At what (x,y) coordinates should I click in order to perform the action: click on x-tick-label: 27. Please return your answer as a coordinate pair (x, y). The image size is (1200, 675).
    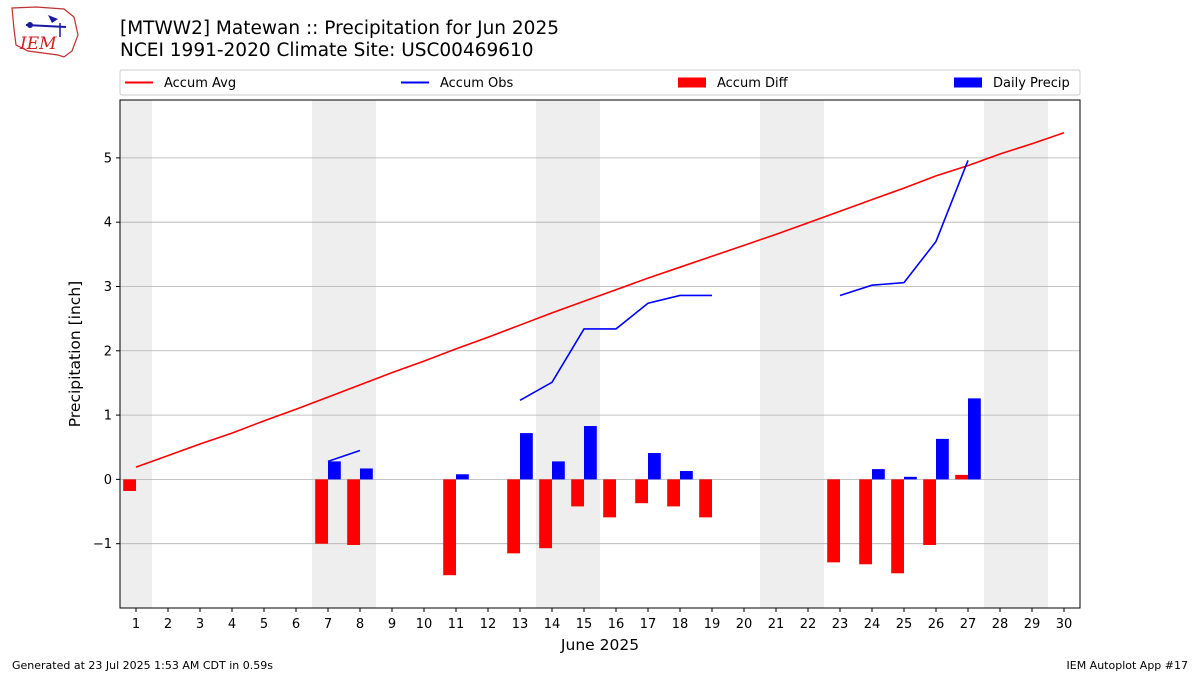
    Looking at the image, I should click on (968, 624).